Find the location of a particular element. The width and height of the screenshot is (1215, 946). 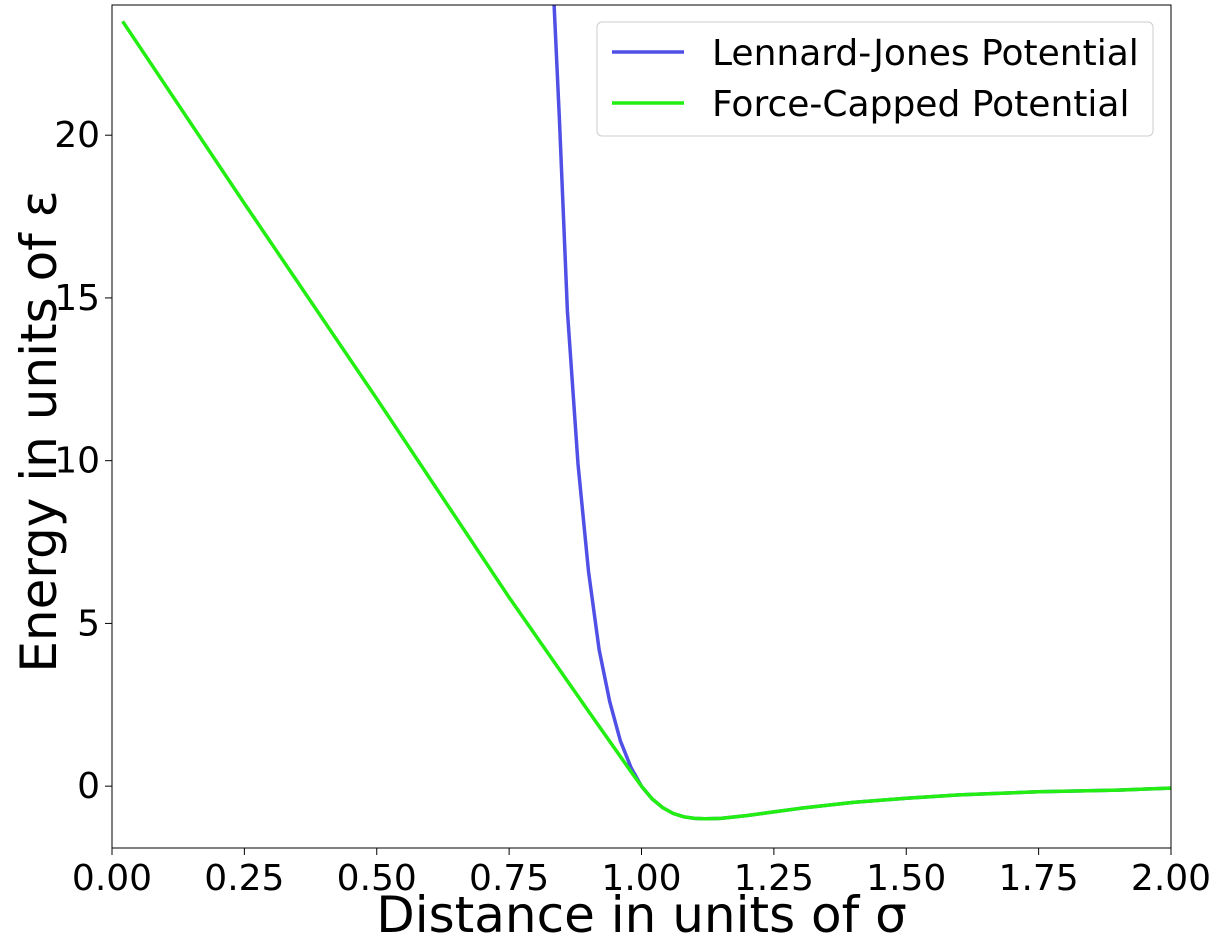

x-tick-label: 1.25 is located at coordinates (774, 878).